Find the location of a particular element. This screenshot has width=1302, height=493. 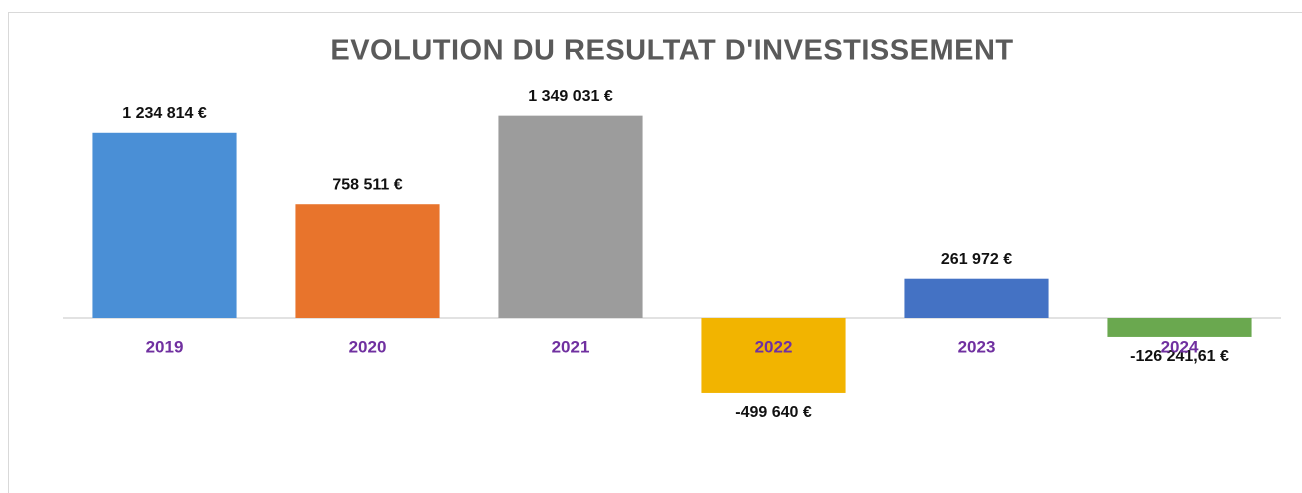

data-label: 1 349 031 € is located at coordinates (570, 96).